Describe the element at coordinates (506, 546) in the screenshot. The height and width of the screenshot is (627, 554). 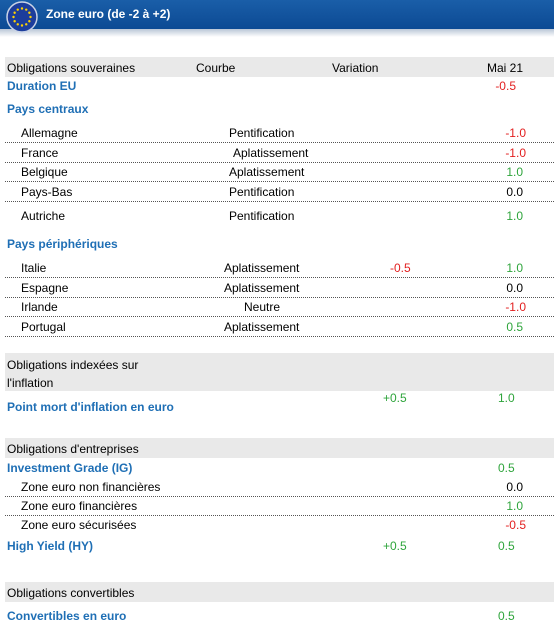
I see `hy-value: 0.5` at that location.